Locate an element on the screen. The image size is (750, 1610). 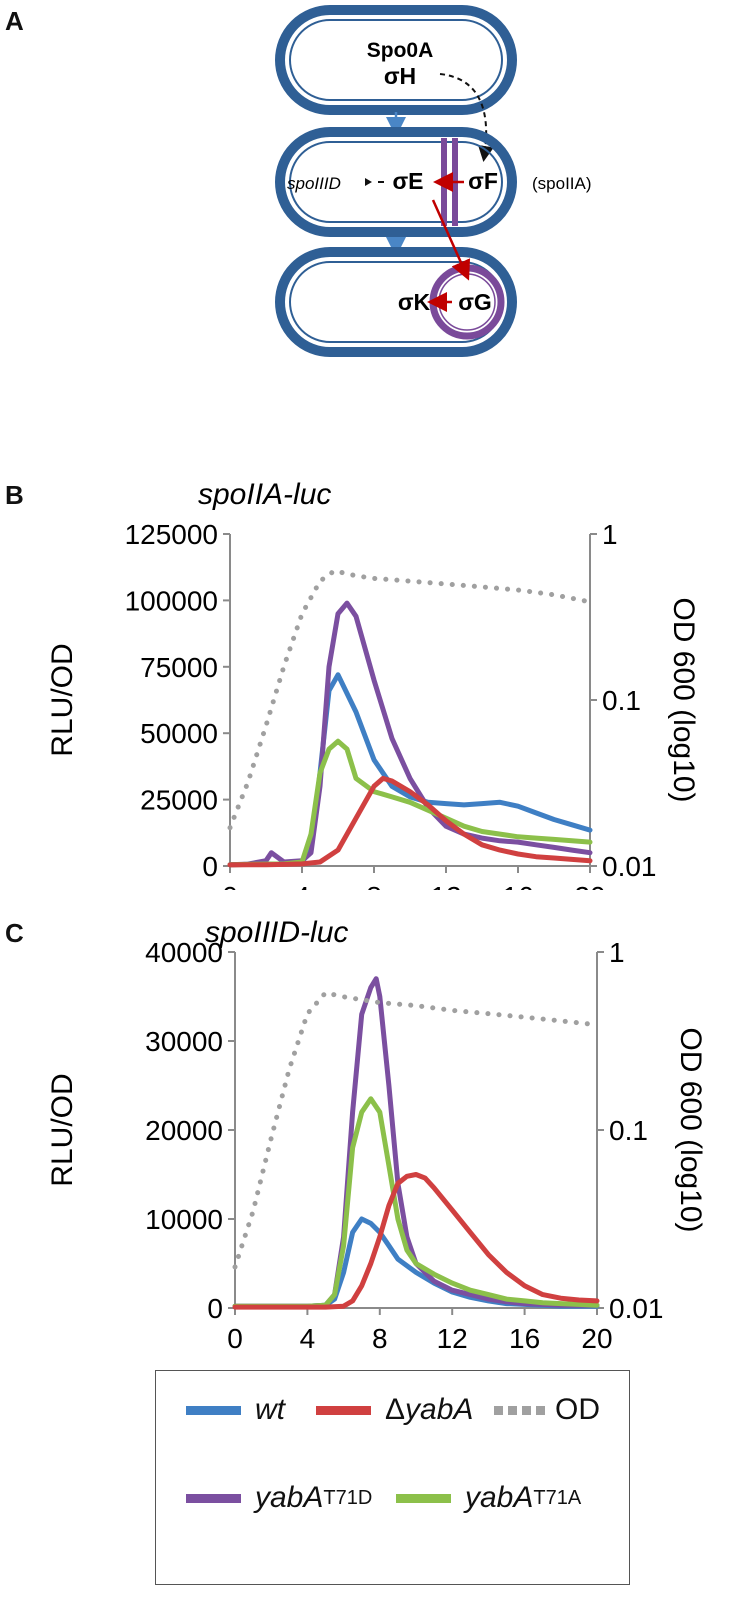
spoiia-label: (spoIIA) is located at coordinates (562, 183).